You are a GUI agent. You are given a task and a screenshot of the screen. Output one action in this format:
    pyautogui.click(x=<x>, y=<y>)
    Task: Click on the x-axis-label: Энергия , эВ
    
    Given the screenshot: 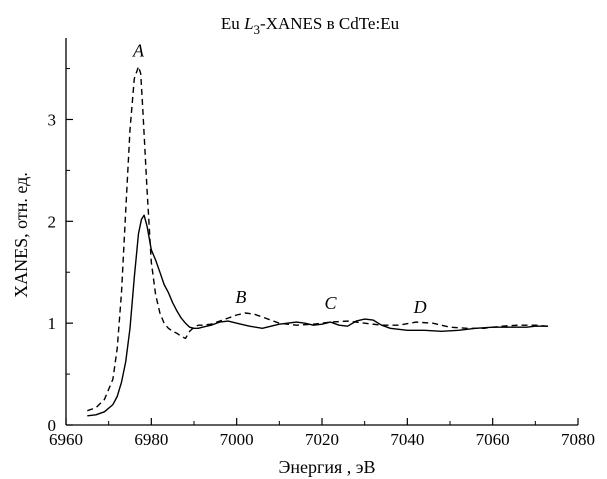 What is the action you would take?
    pyautogui.click(x=326, y=467)
    